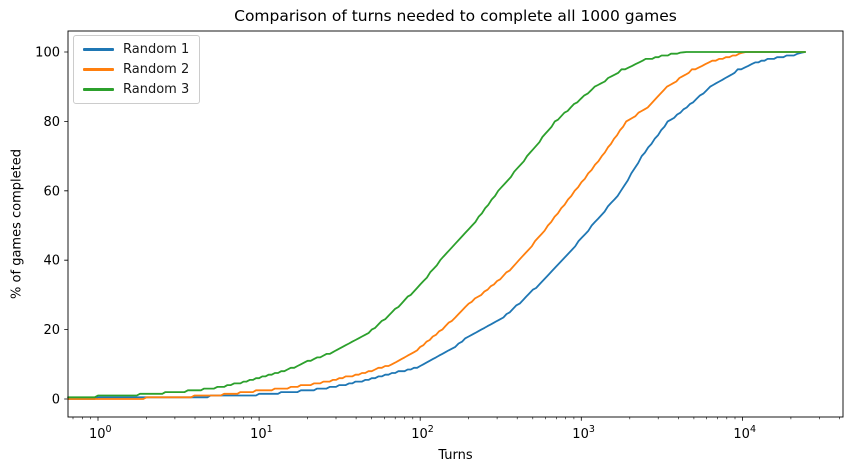  I want to click on y-axis-major-ticks, so click(66, 225).